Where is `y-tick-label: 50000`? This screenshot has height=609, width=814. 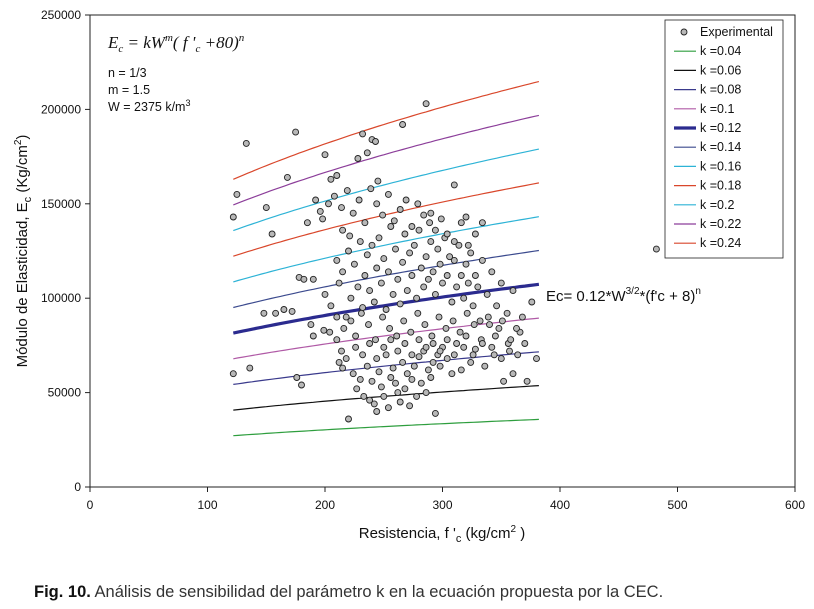 y-tick-label: 50000 is located at coordinates (65, 393).